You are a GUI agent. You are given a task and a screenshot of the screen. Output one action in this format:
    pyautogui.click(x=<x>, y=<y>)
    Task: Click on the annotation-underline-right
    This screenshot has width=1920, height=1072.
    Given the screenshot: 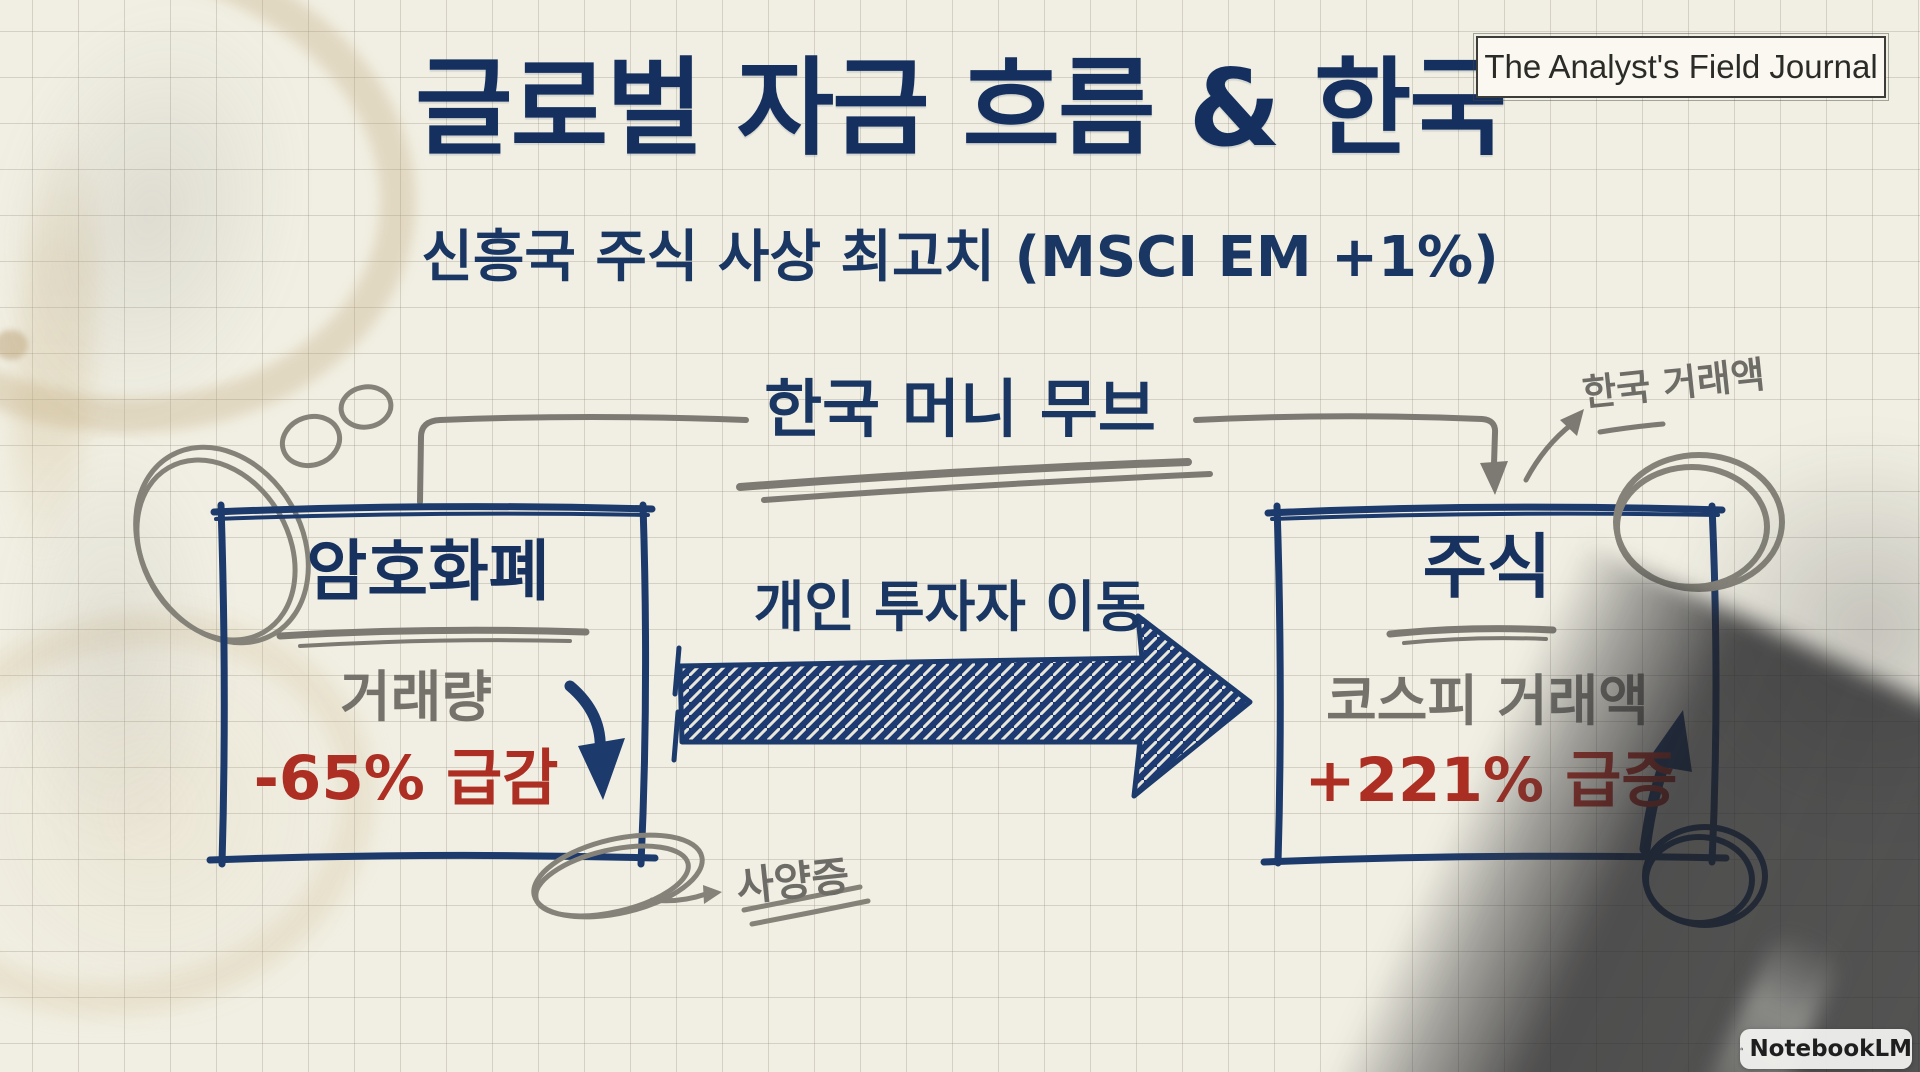 What is the action you would take?
    pyautogui.click(x=1631, y=428)
    